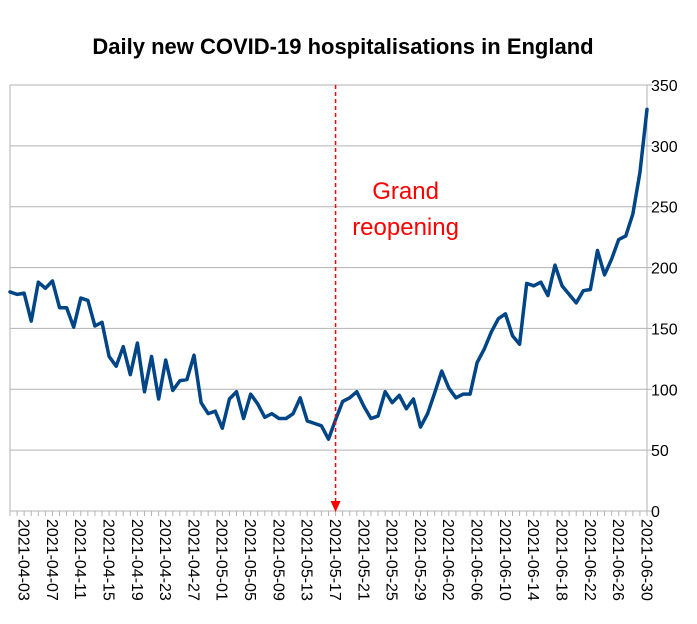 This screenshot has width=697, height=624. What do you see at coordinates (51, 560) in the screenshot?
I see `x-tick-label: 2021-04-07` at bounding box center [51, 560].